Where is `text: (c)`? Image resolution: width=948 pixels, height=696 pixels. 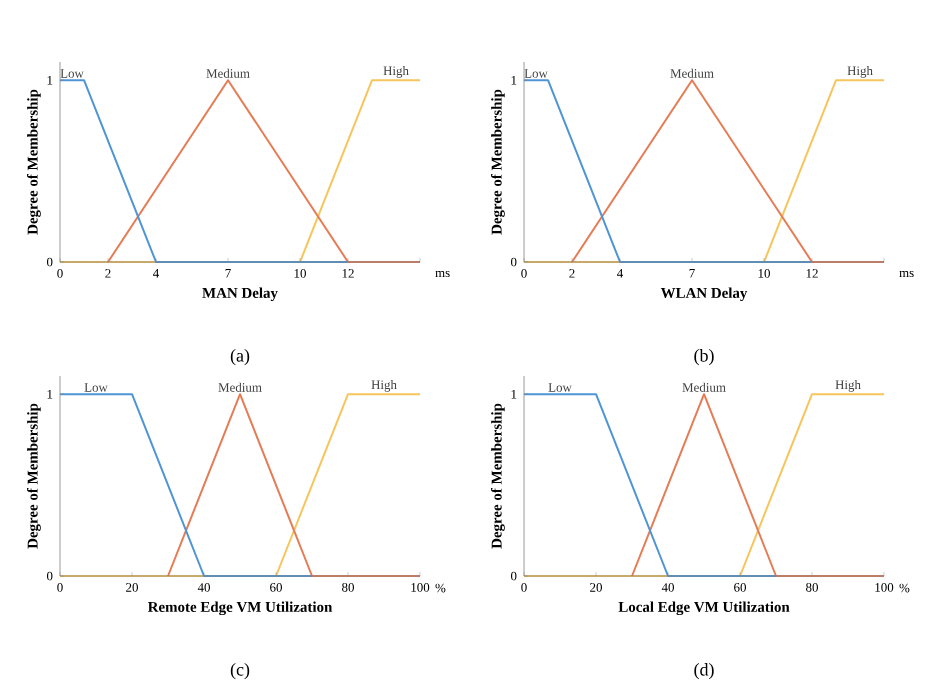 text: (c) is located at coordinates (240, 671).